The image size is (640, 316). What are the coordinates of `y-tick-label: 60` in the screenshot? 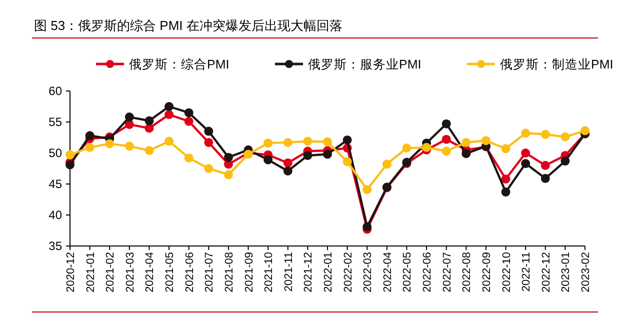 It's located at (55, 91).